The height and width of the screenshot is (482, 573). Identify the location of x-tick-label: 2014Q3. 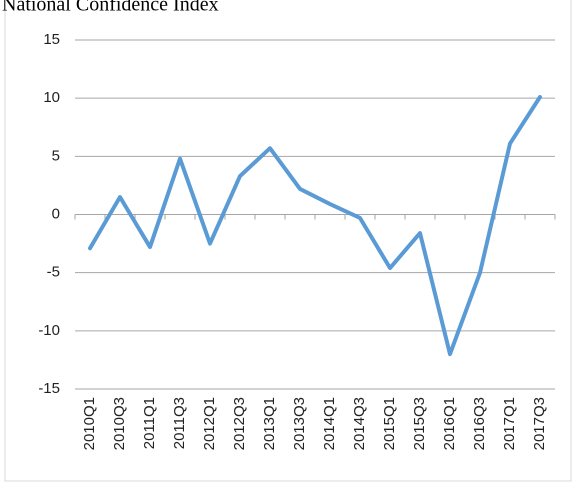
(359, 423).